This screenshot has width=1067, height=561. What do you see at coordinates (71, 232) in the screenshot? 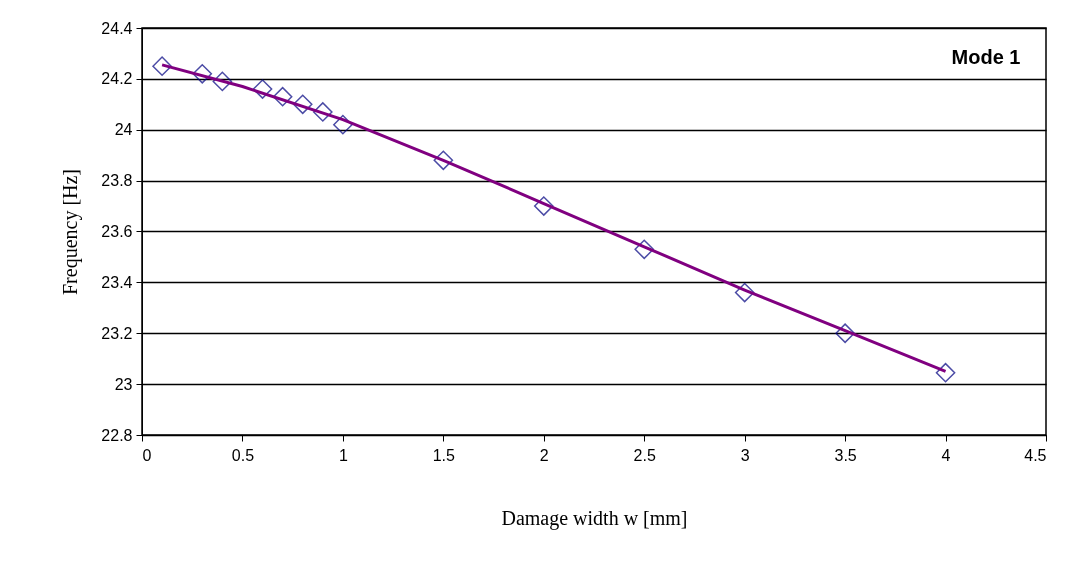
I see `y-axis-title: Frequency [Hz]` at bounding box center [71, 232].